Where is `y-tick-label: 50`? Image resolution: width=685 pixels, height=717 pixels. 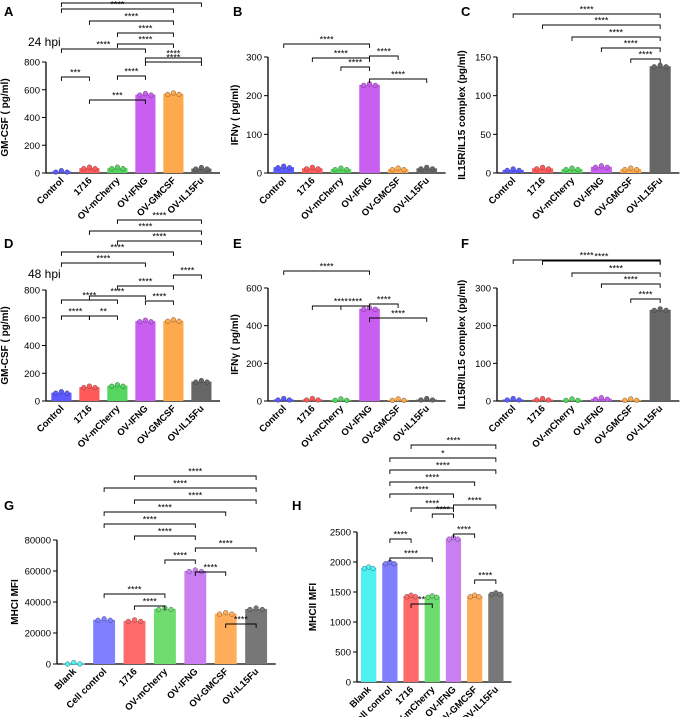
y-tick-label: 50 is located at coordinates (485, 135).